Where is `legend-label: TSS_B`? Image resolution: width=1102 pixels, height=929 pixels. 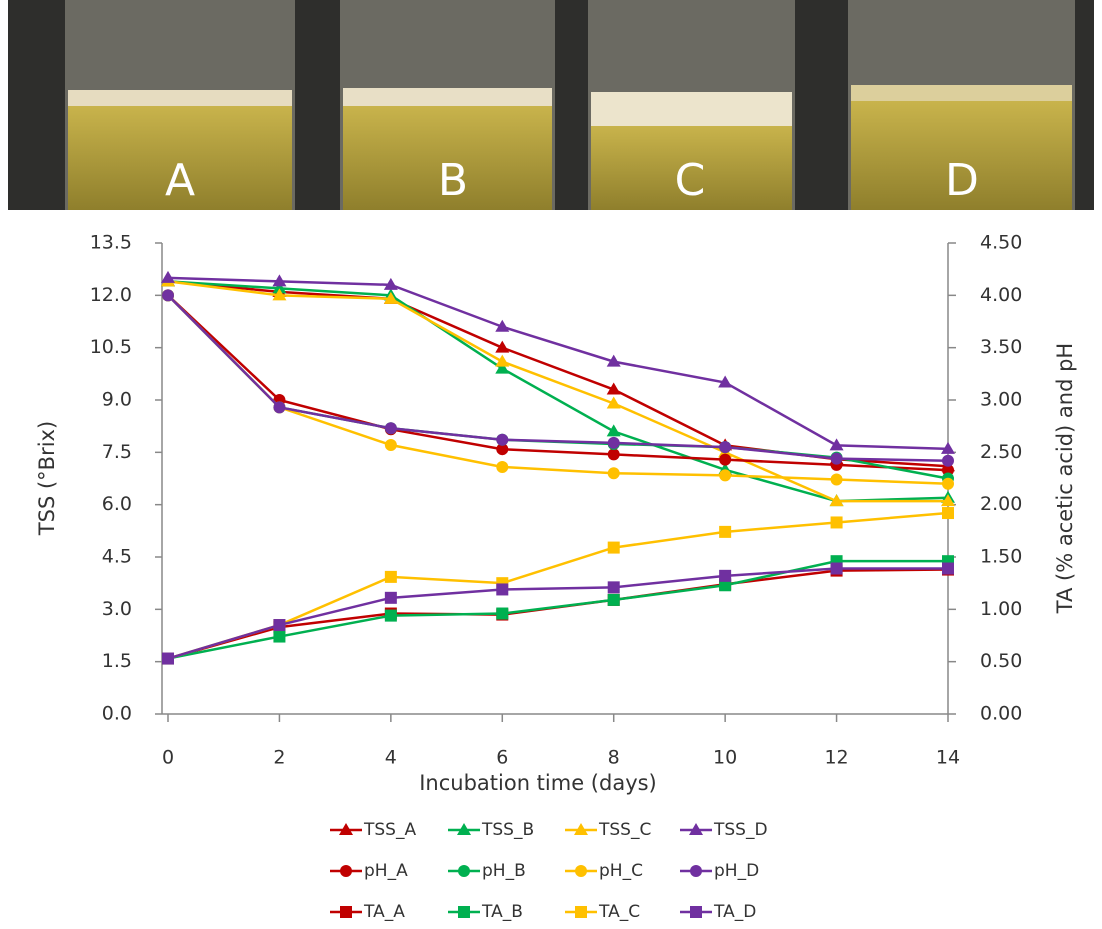
legend-label: TSS_B is located at coordinates (507, 830).